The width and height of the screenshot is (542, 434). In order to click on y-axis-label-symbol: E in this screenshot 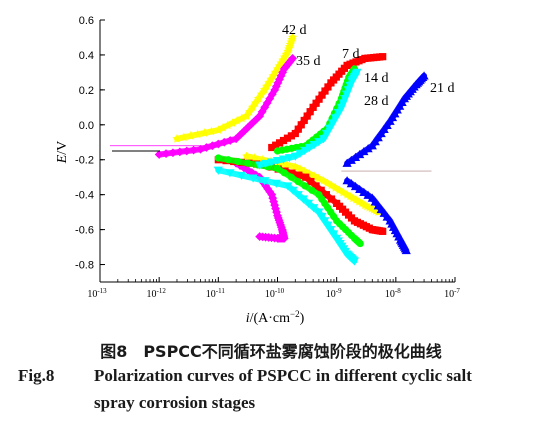, I will do `click(62, 159)`.